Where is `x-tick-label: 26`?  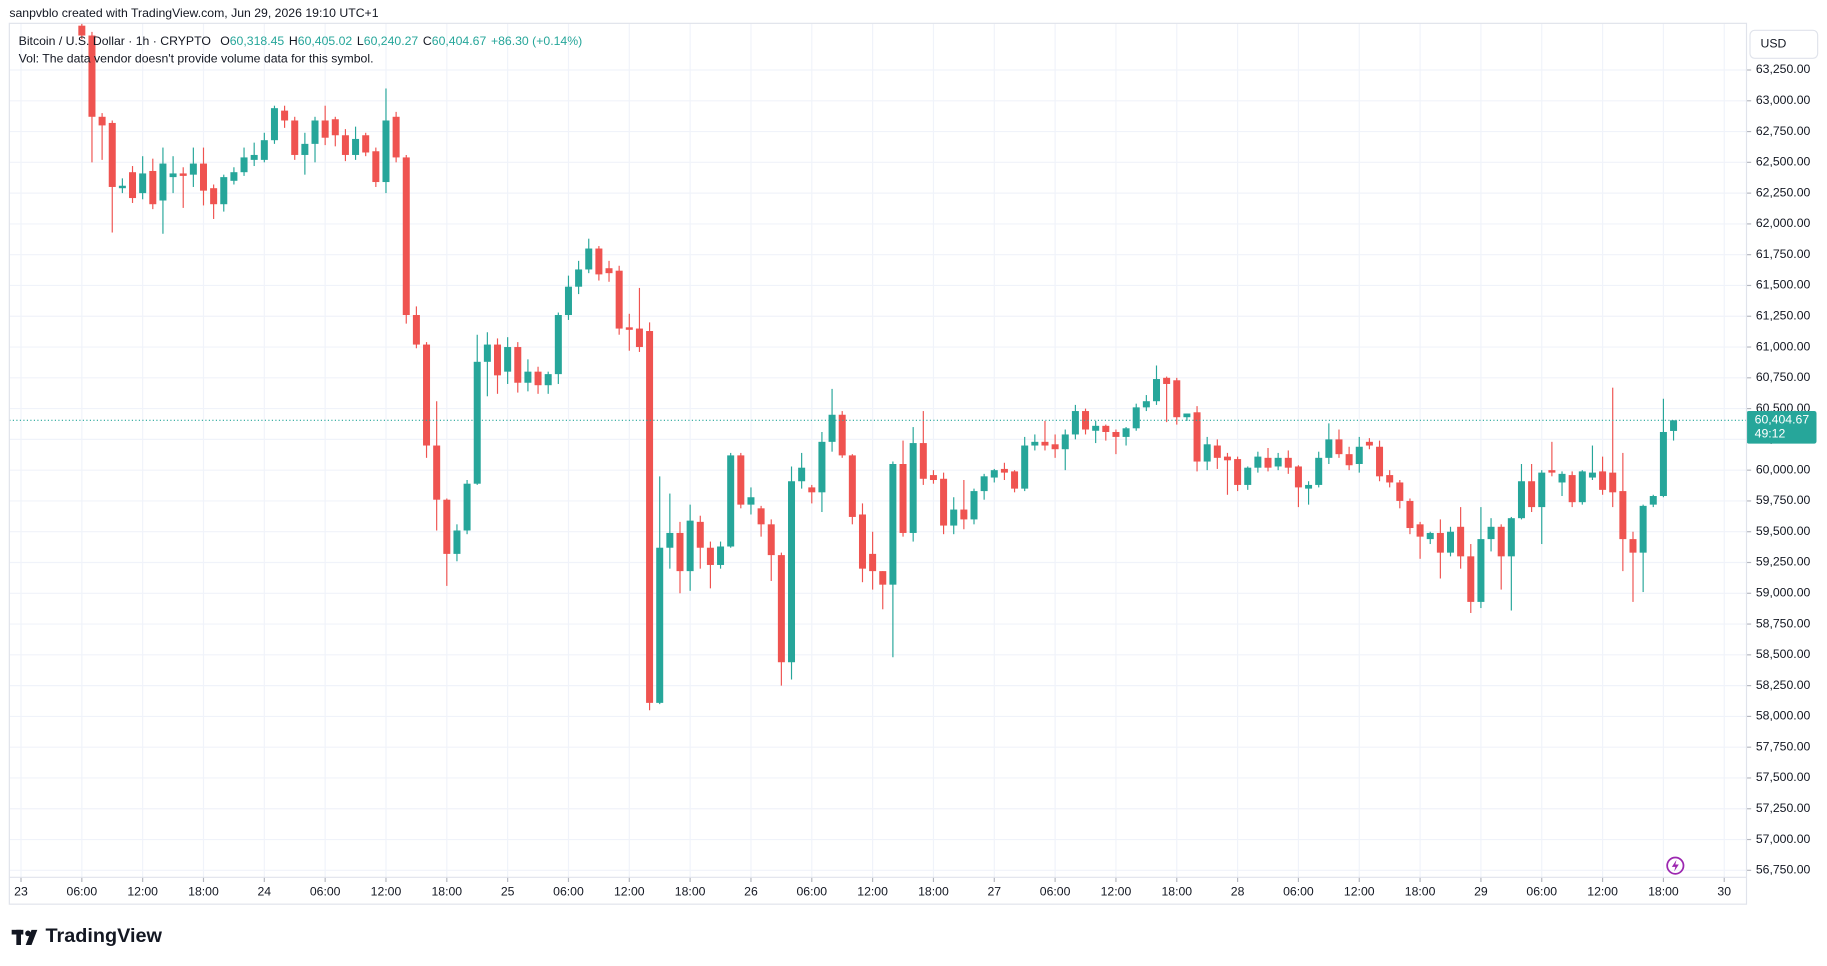
x-tick-label: 26 is located at coordinates (751, 892).